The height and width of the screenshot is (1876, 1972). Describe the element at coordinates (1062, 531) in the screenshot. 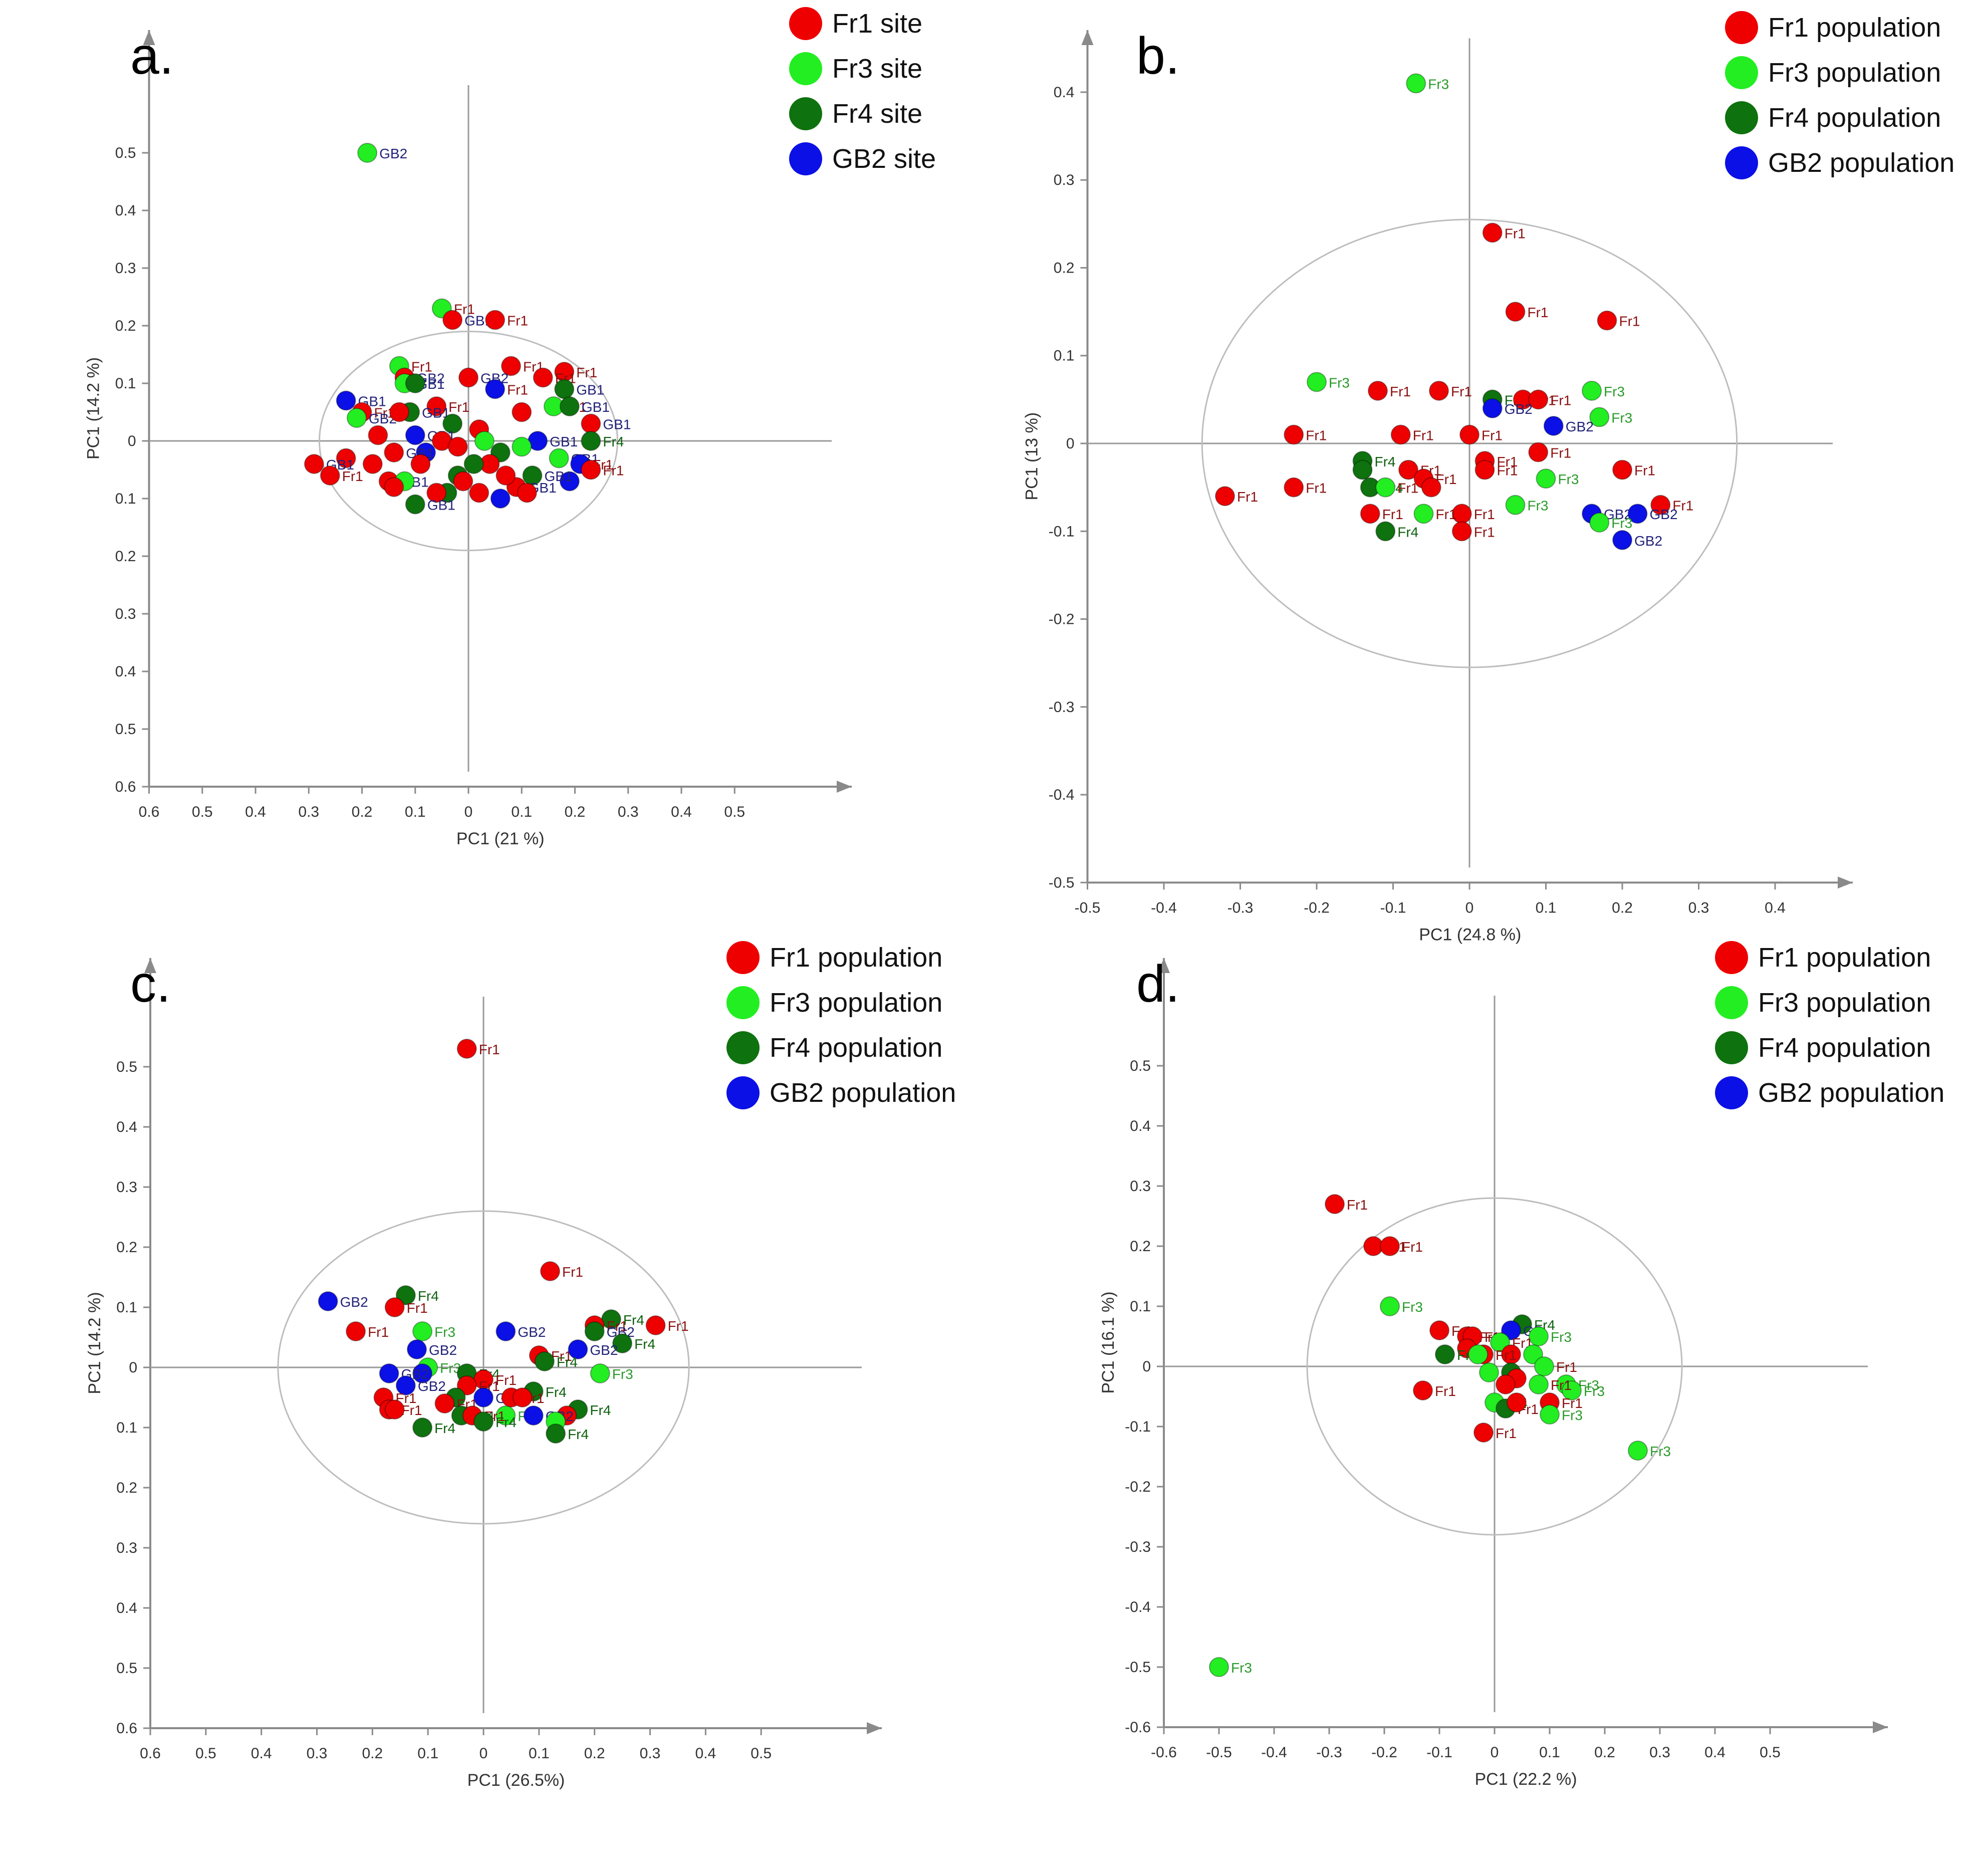

I see `y-tick-label: -0.1` at that location.